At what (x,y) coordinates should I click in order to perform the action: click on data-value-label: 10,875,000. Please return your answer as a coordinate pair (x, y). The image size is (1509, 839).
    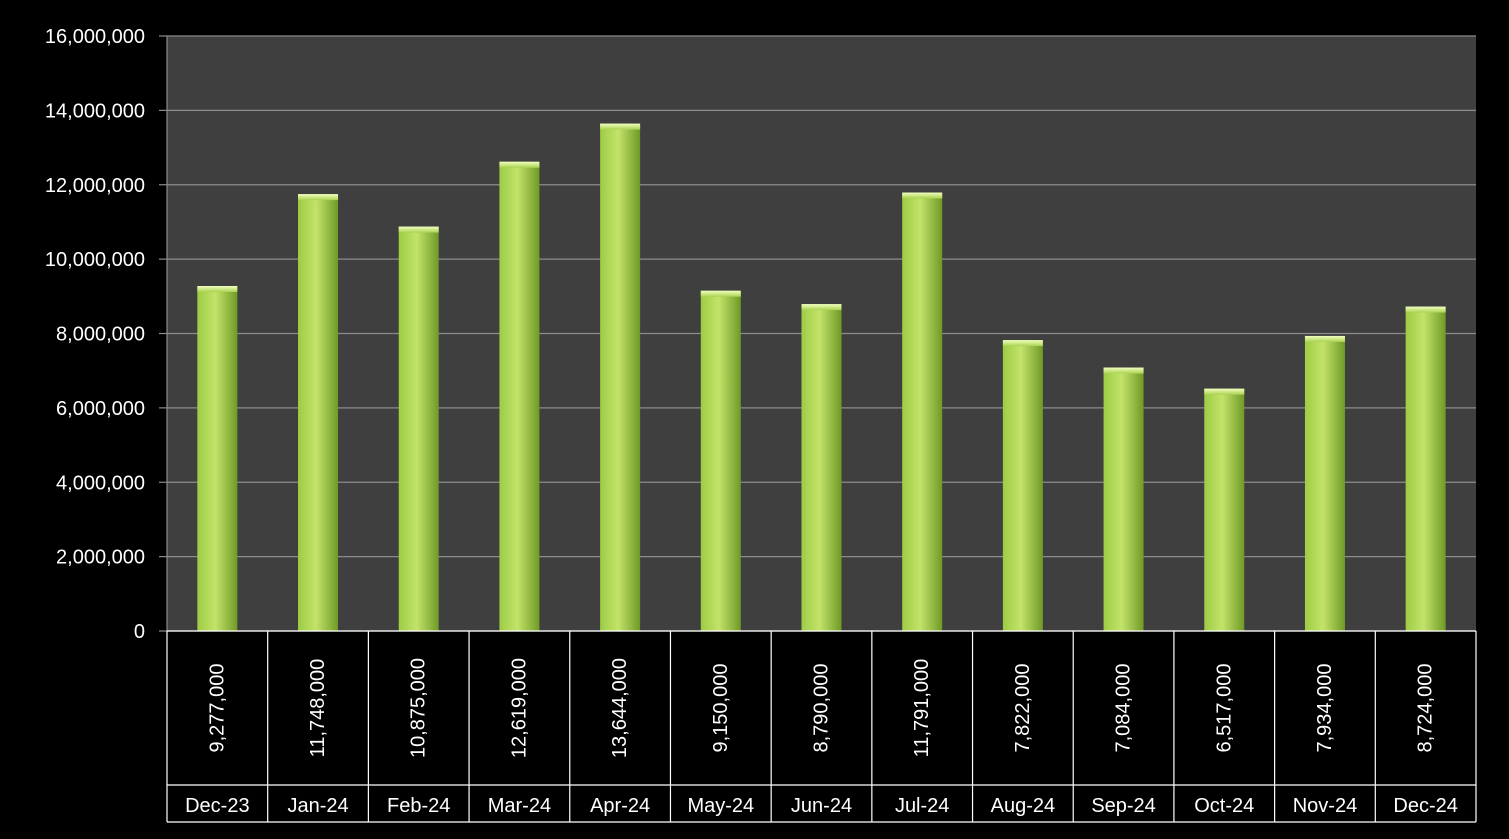
    Looking at the image, I should click on (419, 708).